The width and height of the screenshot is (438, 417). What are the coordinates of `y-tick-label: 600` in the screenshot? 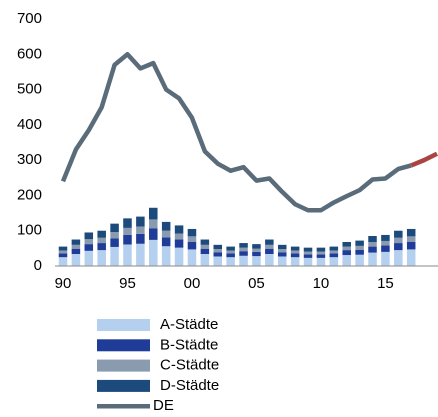 It's located at (29, 53).